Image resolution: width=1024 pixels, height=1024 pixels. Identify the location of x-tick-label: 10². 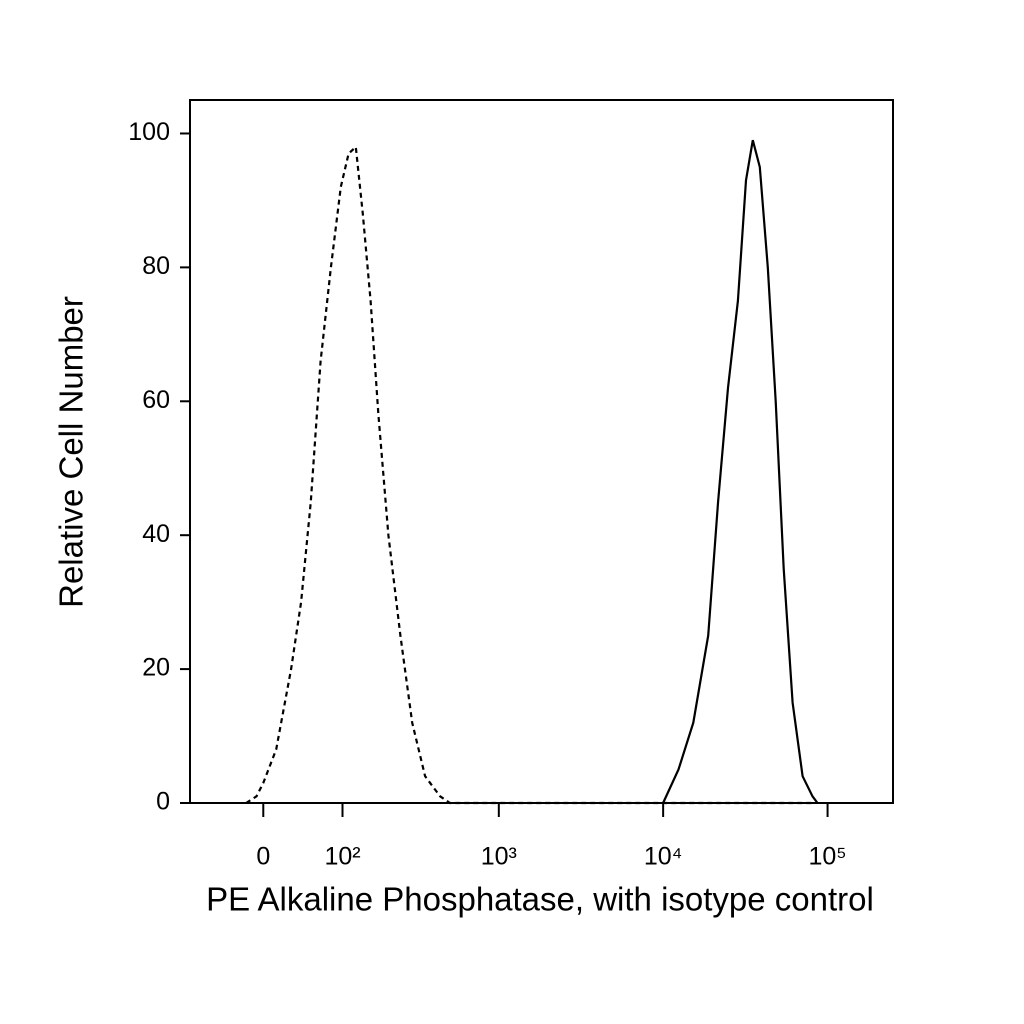
(342, 857).